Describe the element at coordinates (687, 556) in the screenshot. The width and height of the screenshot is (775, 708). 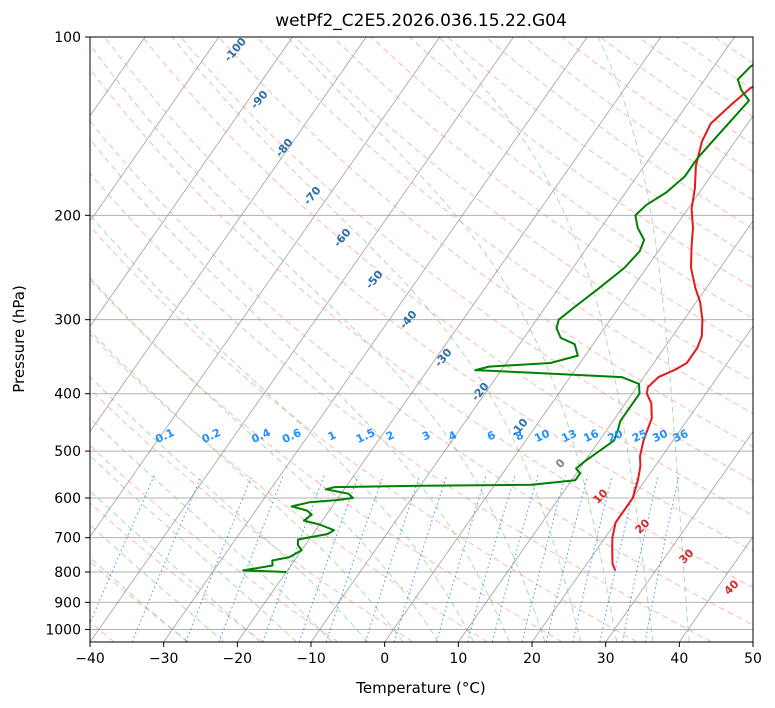
I see `moist-adiabat-label: 30` at that location.